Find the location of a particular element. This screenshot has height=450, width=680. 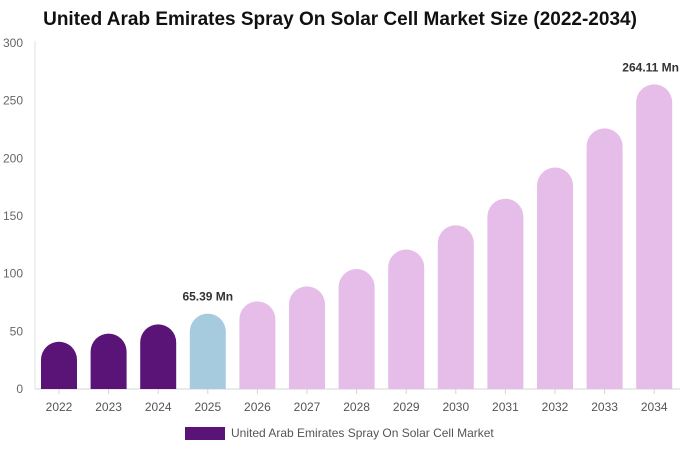

bar-2031 is located at coordinates (505, 293).